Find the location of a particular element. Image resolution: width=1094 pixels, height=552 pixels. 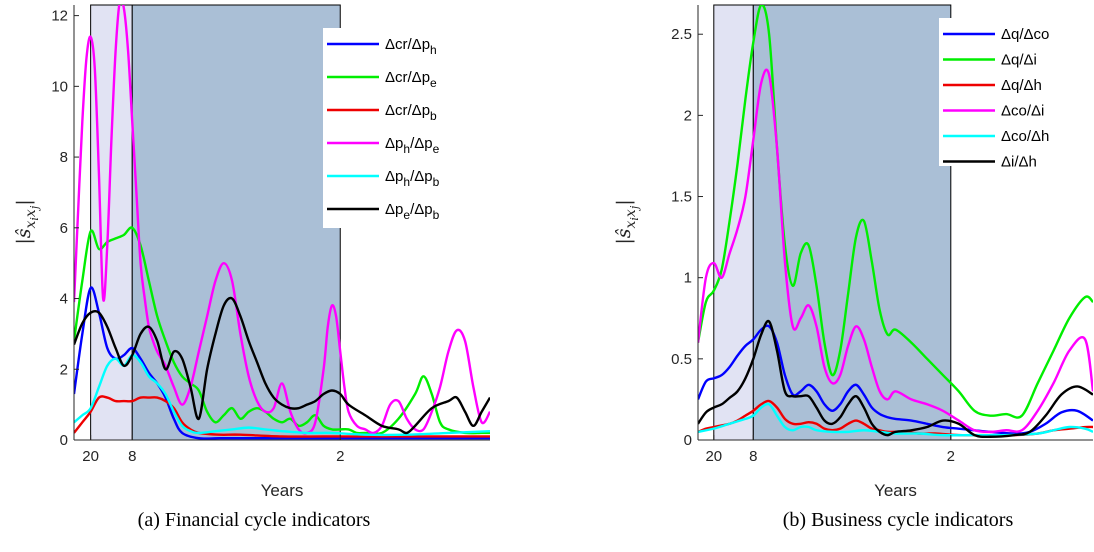

y-tick-label: 8 is located at coordinates (64, 157).